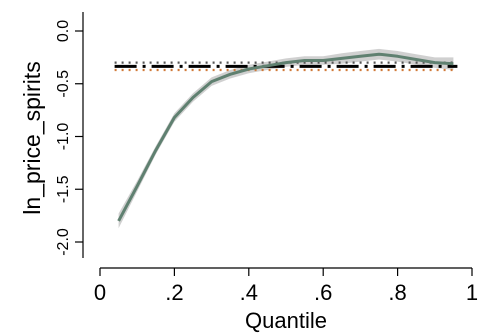 Image resolution: width=480 pixels, height=333 pixels. What do you see at coordinates (63, 84) in the screenshot?
I see `y-tick-label: -0.5` at bounding box center [63, 84].